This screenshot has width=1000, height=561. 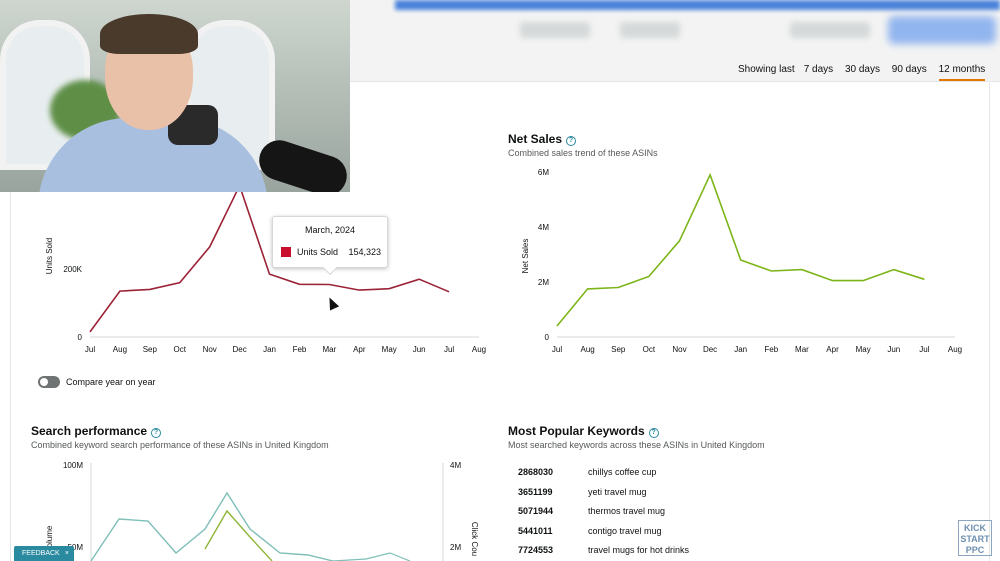 I want to click on sales-x-tick: Mar, so click(x=802, y=349).